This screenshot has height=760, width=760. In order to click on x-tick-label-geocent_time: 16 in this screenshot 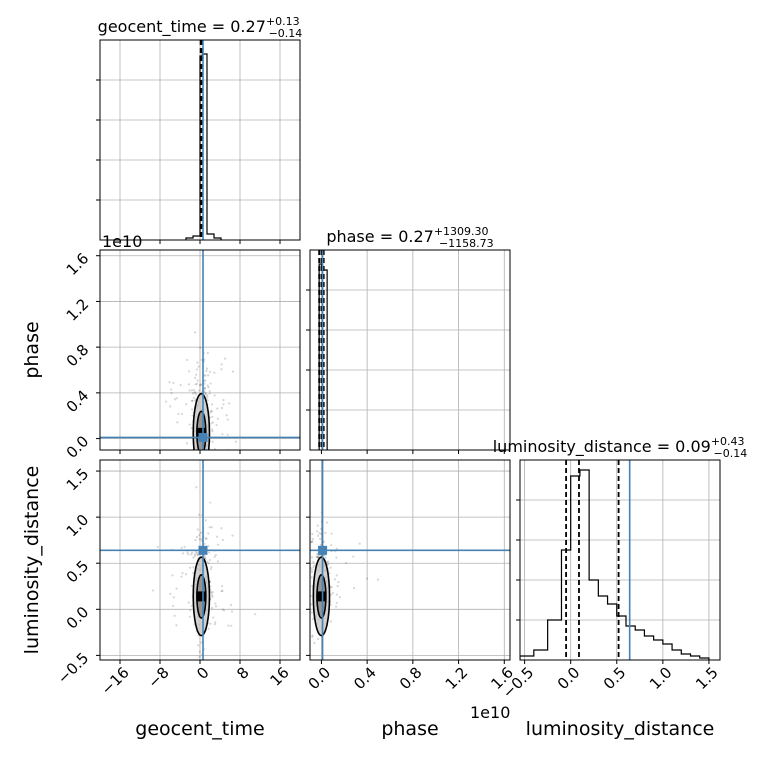, I will do `click(279, 677)`.